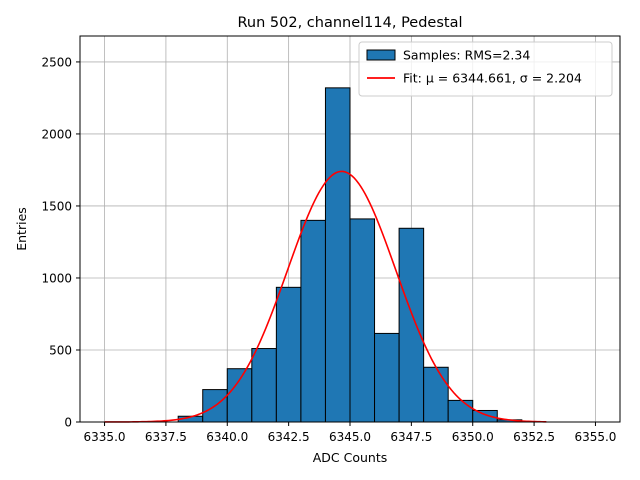 The width and height of the screenshot is (640, 480). Describe the element at coordinates (349, 23) in the screenshot. I see `chart-title: Run 502, channel114, Pedestal` at that location.